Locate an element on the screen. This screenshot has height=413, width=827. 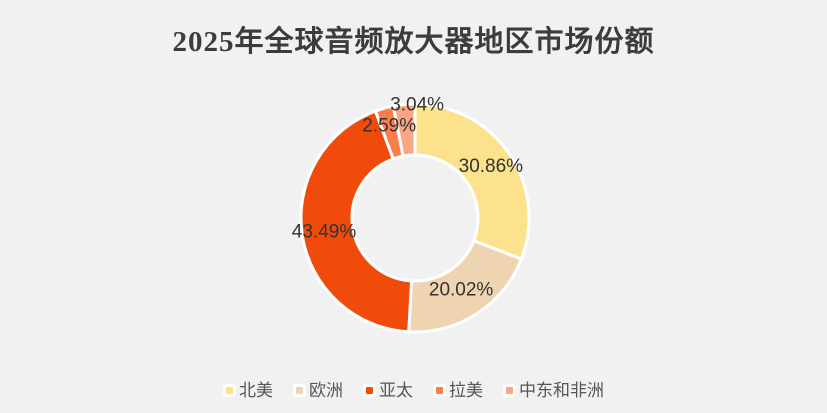
chart-legend: 北美 欧洲 亚太 拉美 中东和非洲 is located at coordinates (413, 390).